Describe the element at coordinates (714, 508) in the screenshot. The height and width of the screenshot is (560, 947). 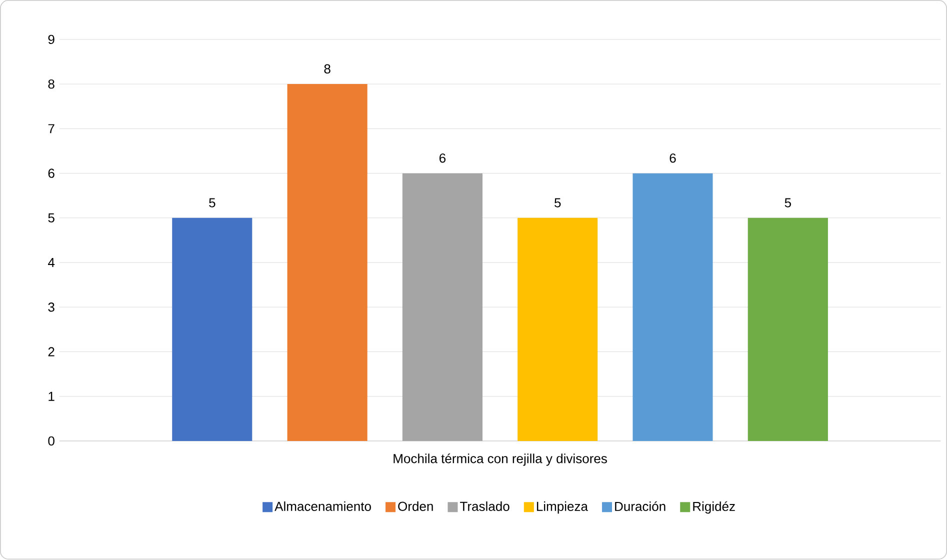
I see `legend-label: Rigidéz` at that location.